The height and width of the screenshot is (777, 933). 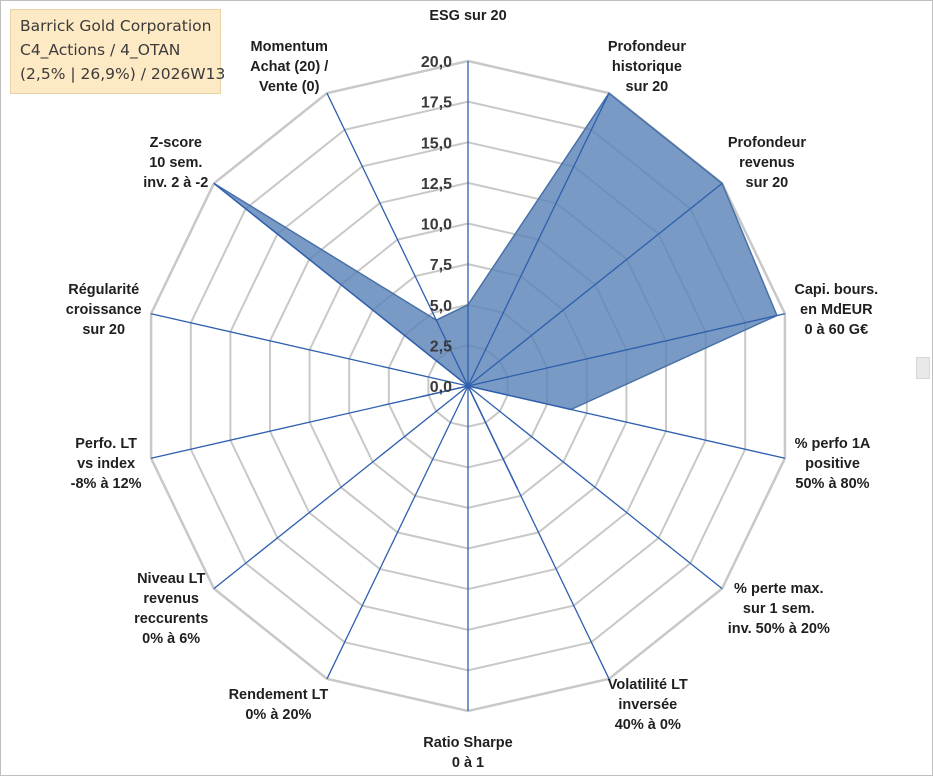 What do you see at coordinates (279, 695) in the screenshot?
I see `axis-label-line: Rendement LT` at bounding box center [279, 695].